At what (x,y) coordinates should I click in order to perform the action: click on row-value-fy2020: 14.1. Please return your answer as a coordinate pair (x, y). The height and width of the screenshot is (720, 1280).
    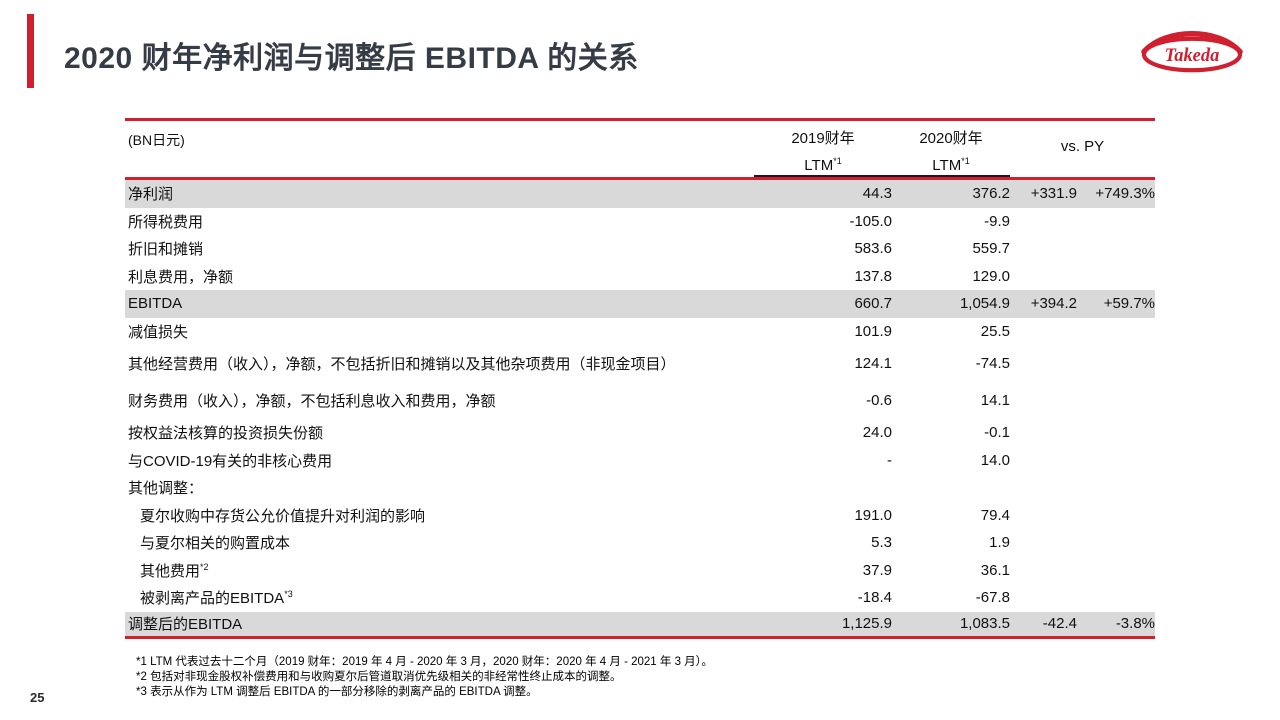
    Looking at the image, I should click on (995, 400).